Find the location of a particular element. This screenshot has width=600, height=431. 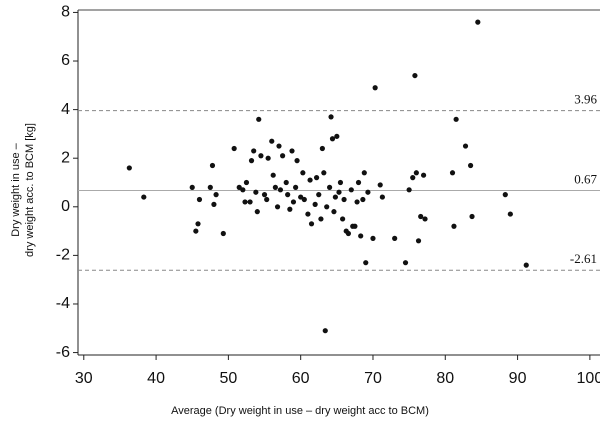

y-tick-label: -6 is located at coordinates (63, 352).